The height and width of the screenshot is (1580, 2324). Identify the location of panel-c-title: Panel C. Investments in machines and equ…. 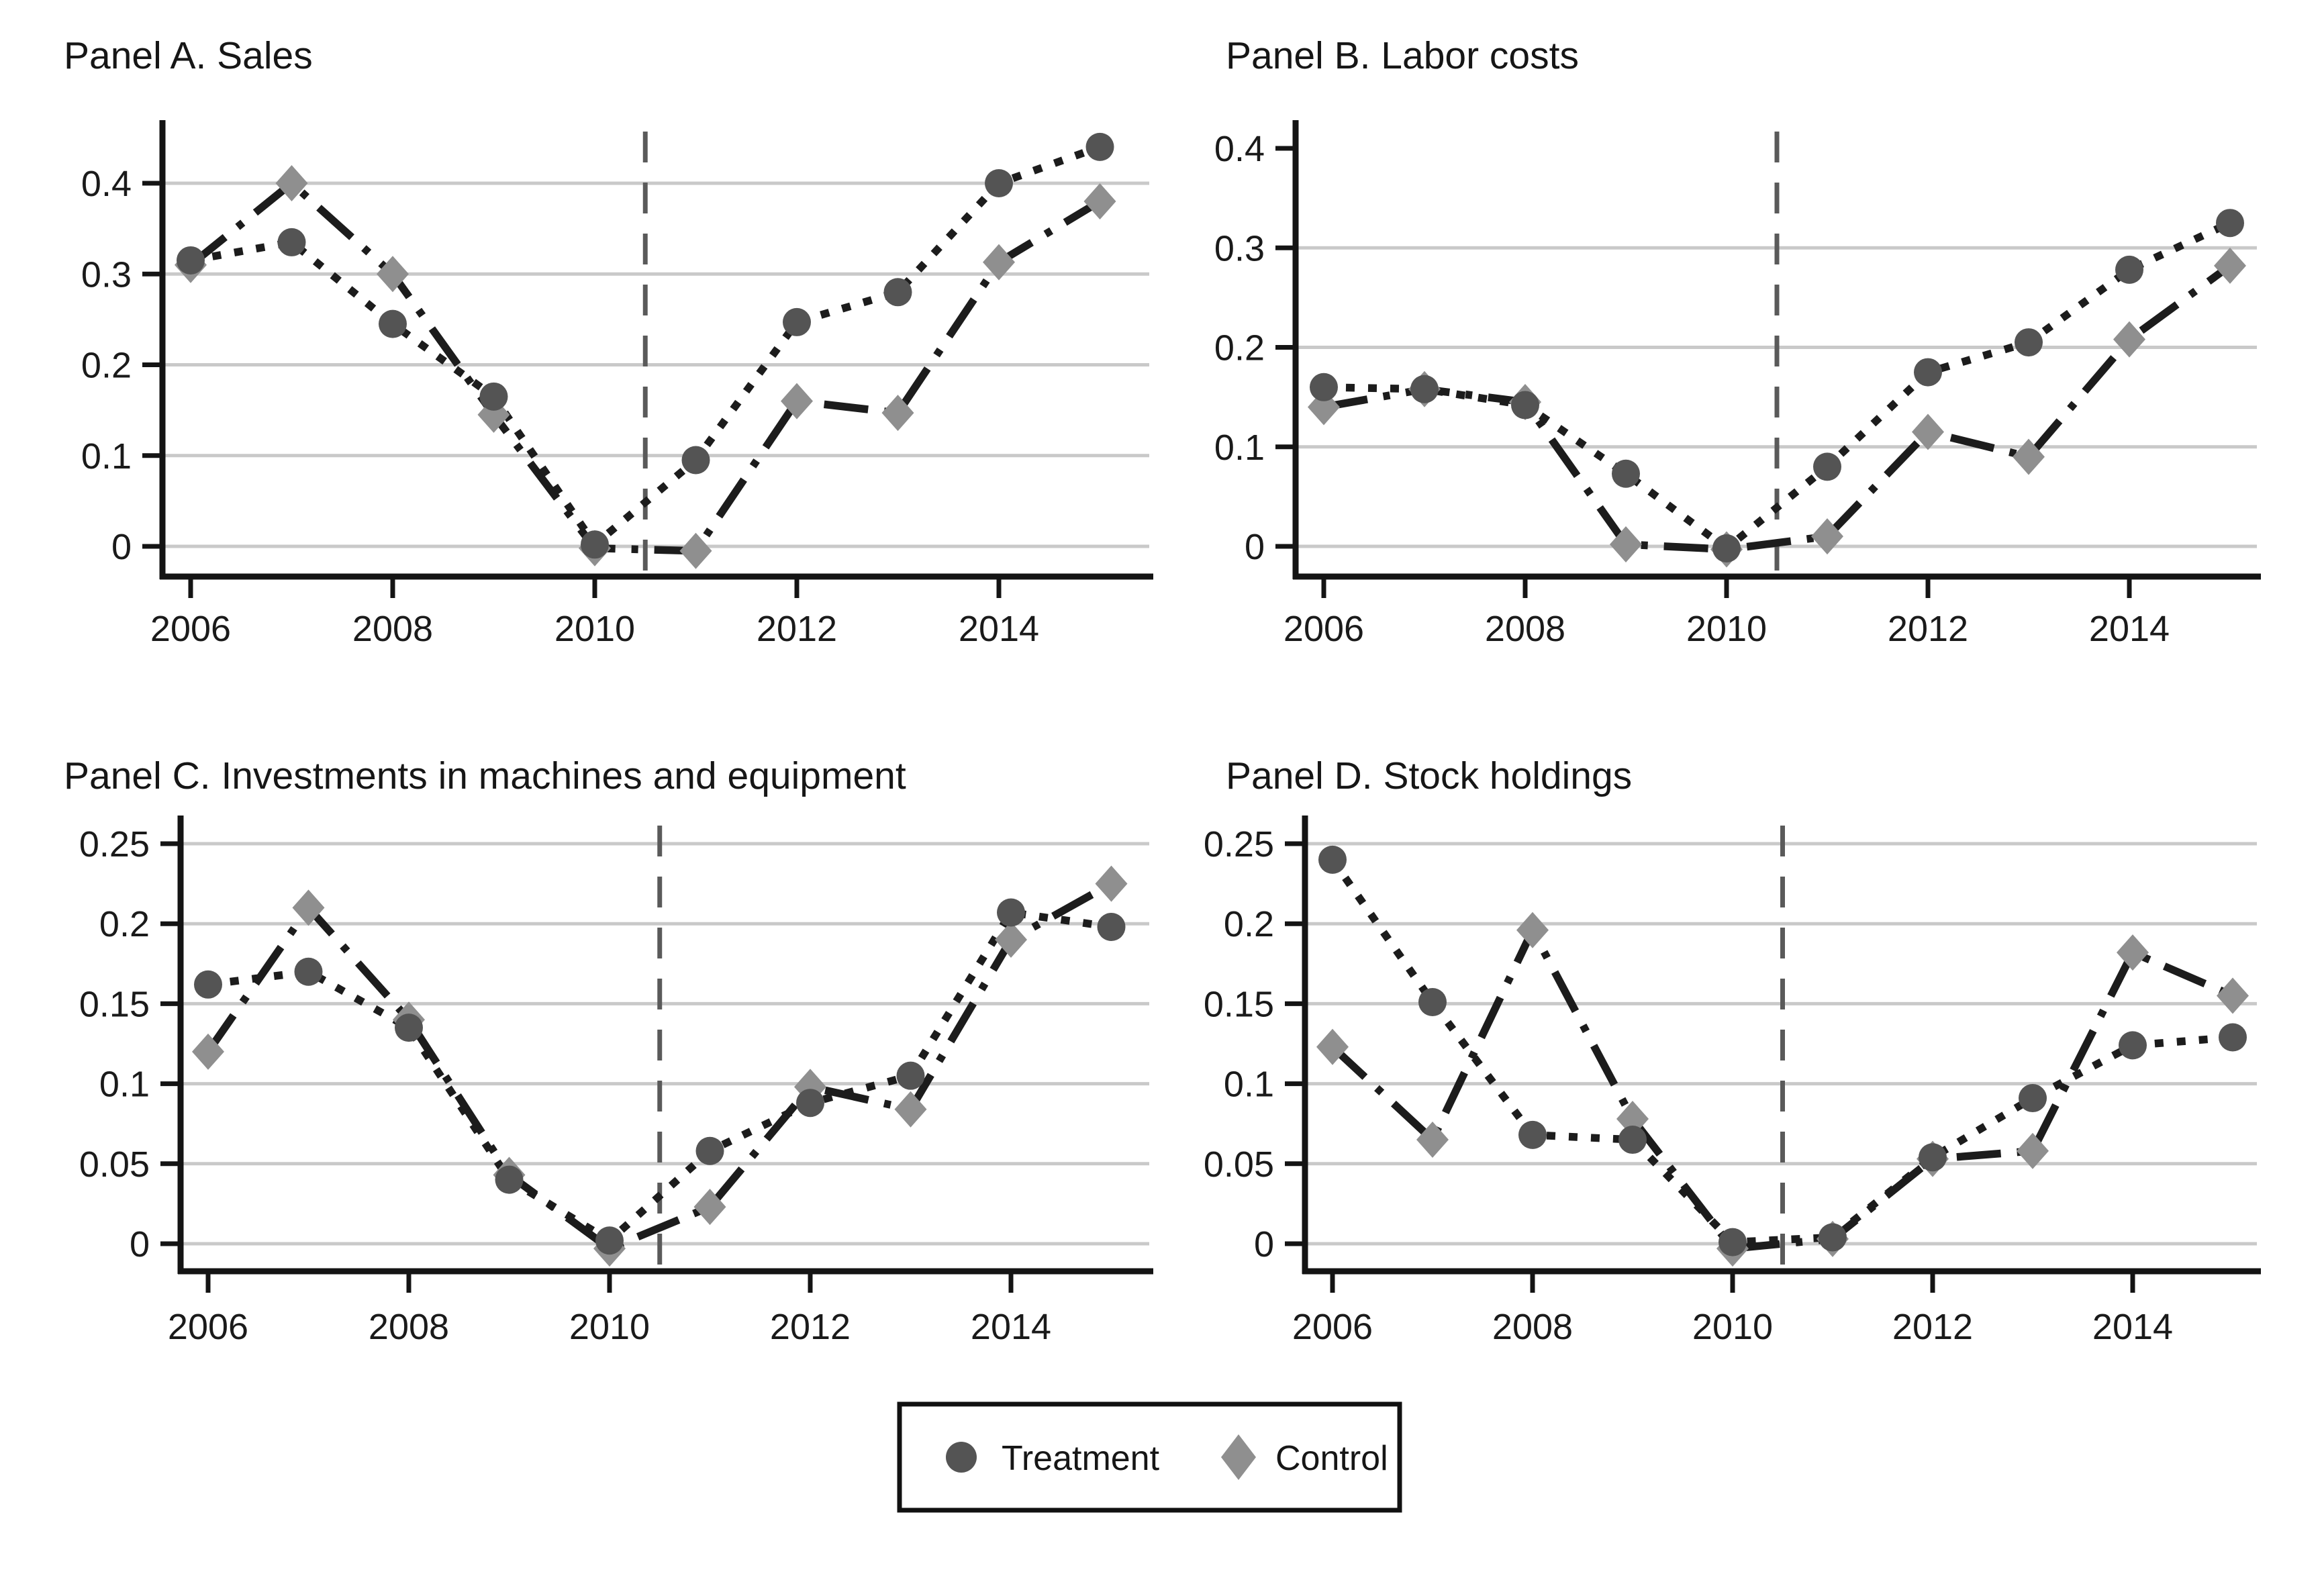
(485, 775).